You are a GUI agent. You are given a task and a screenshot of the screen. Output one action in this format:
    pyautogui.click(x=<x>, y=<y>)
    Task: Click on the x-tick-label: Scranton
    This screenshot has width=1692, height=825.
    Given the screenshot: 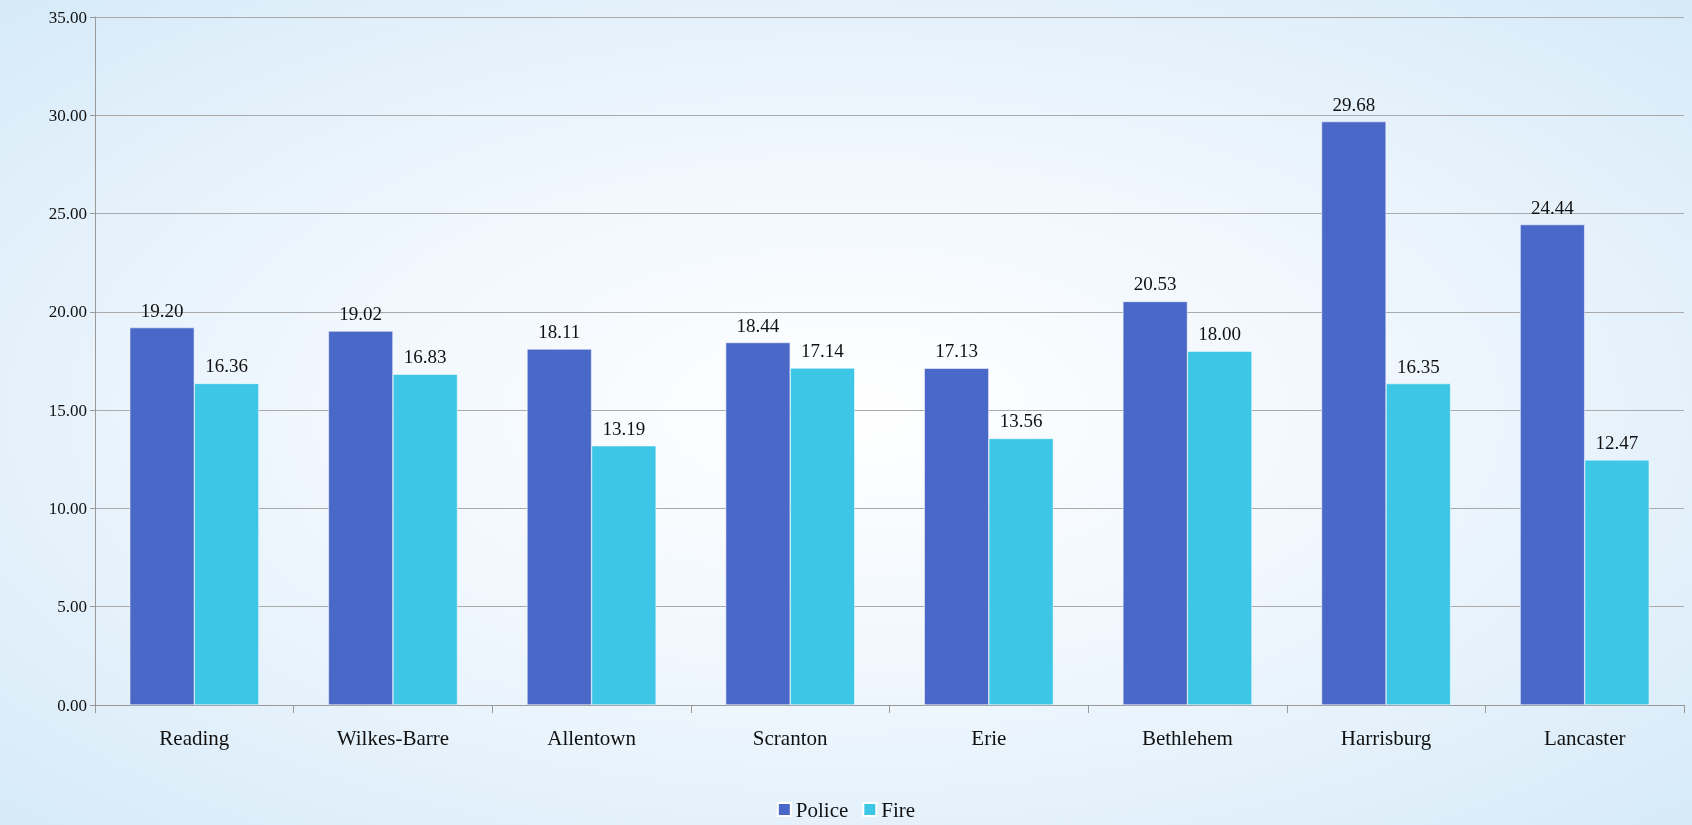 What is the action you would take?
    pyautogui.click(x=790, y=737)
    